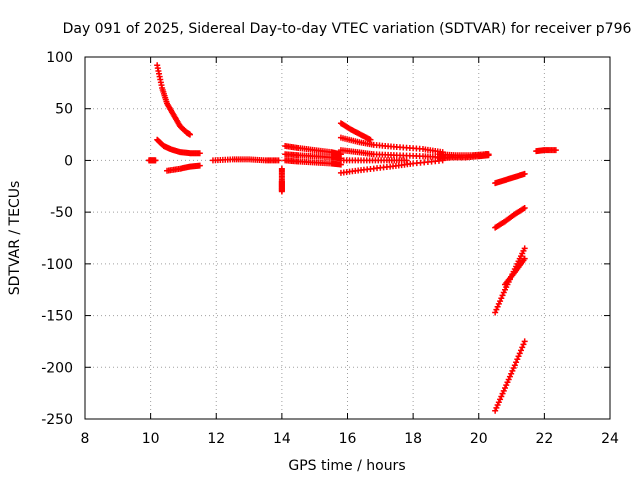 Image resolution: width=640 pixels, height=480 pixels. What do you see at coordinates (85, 439) in the screenshot?
I see `x-tick-label: 8` at bounding box center [85, 439].